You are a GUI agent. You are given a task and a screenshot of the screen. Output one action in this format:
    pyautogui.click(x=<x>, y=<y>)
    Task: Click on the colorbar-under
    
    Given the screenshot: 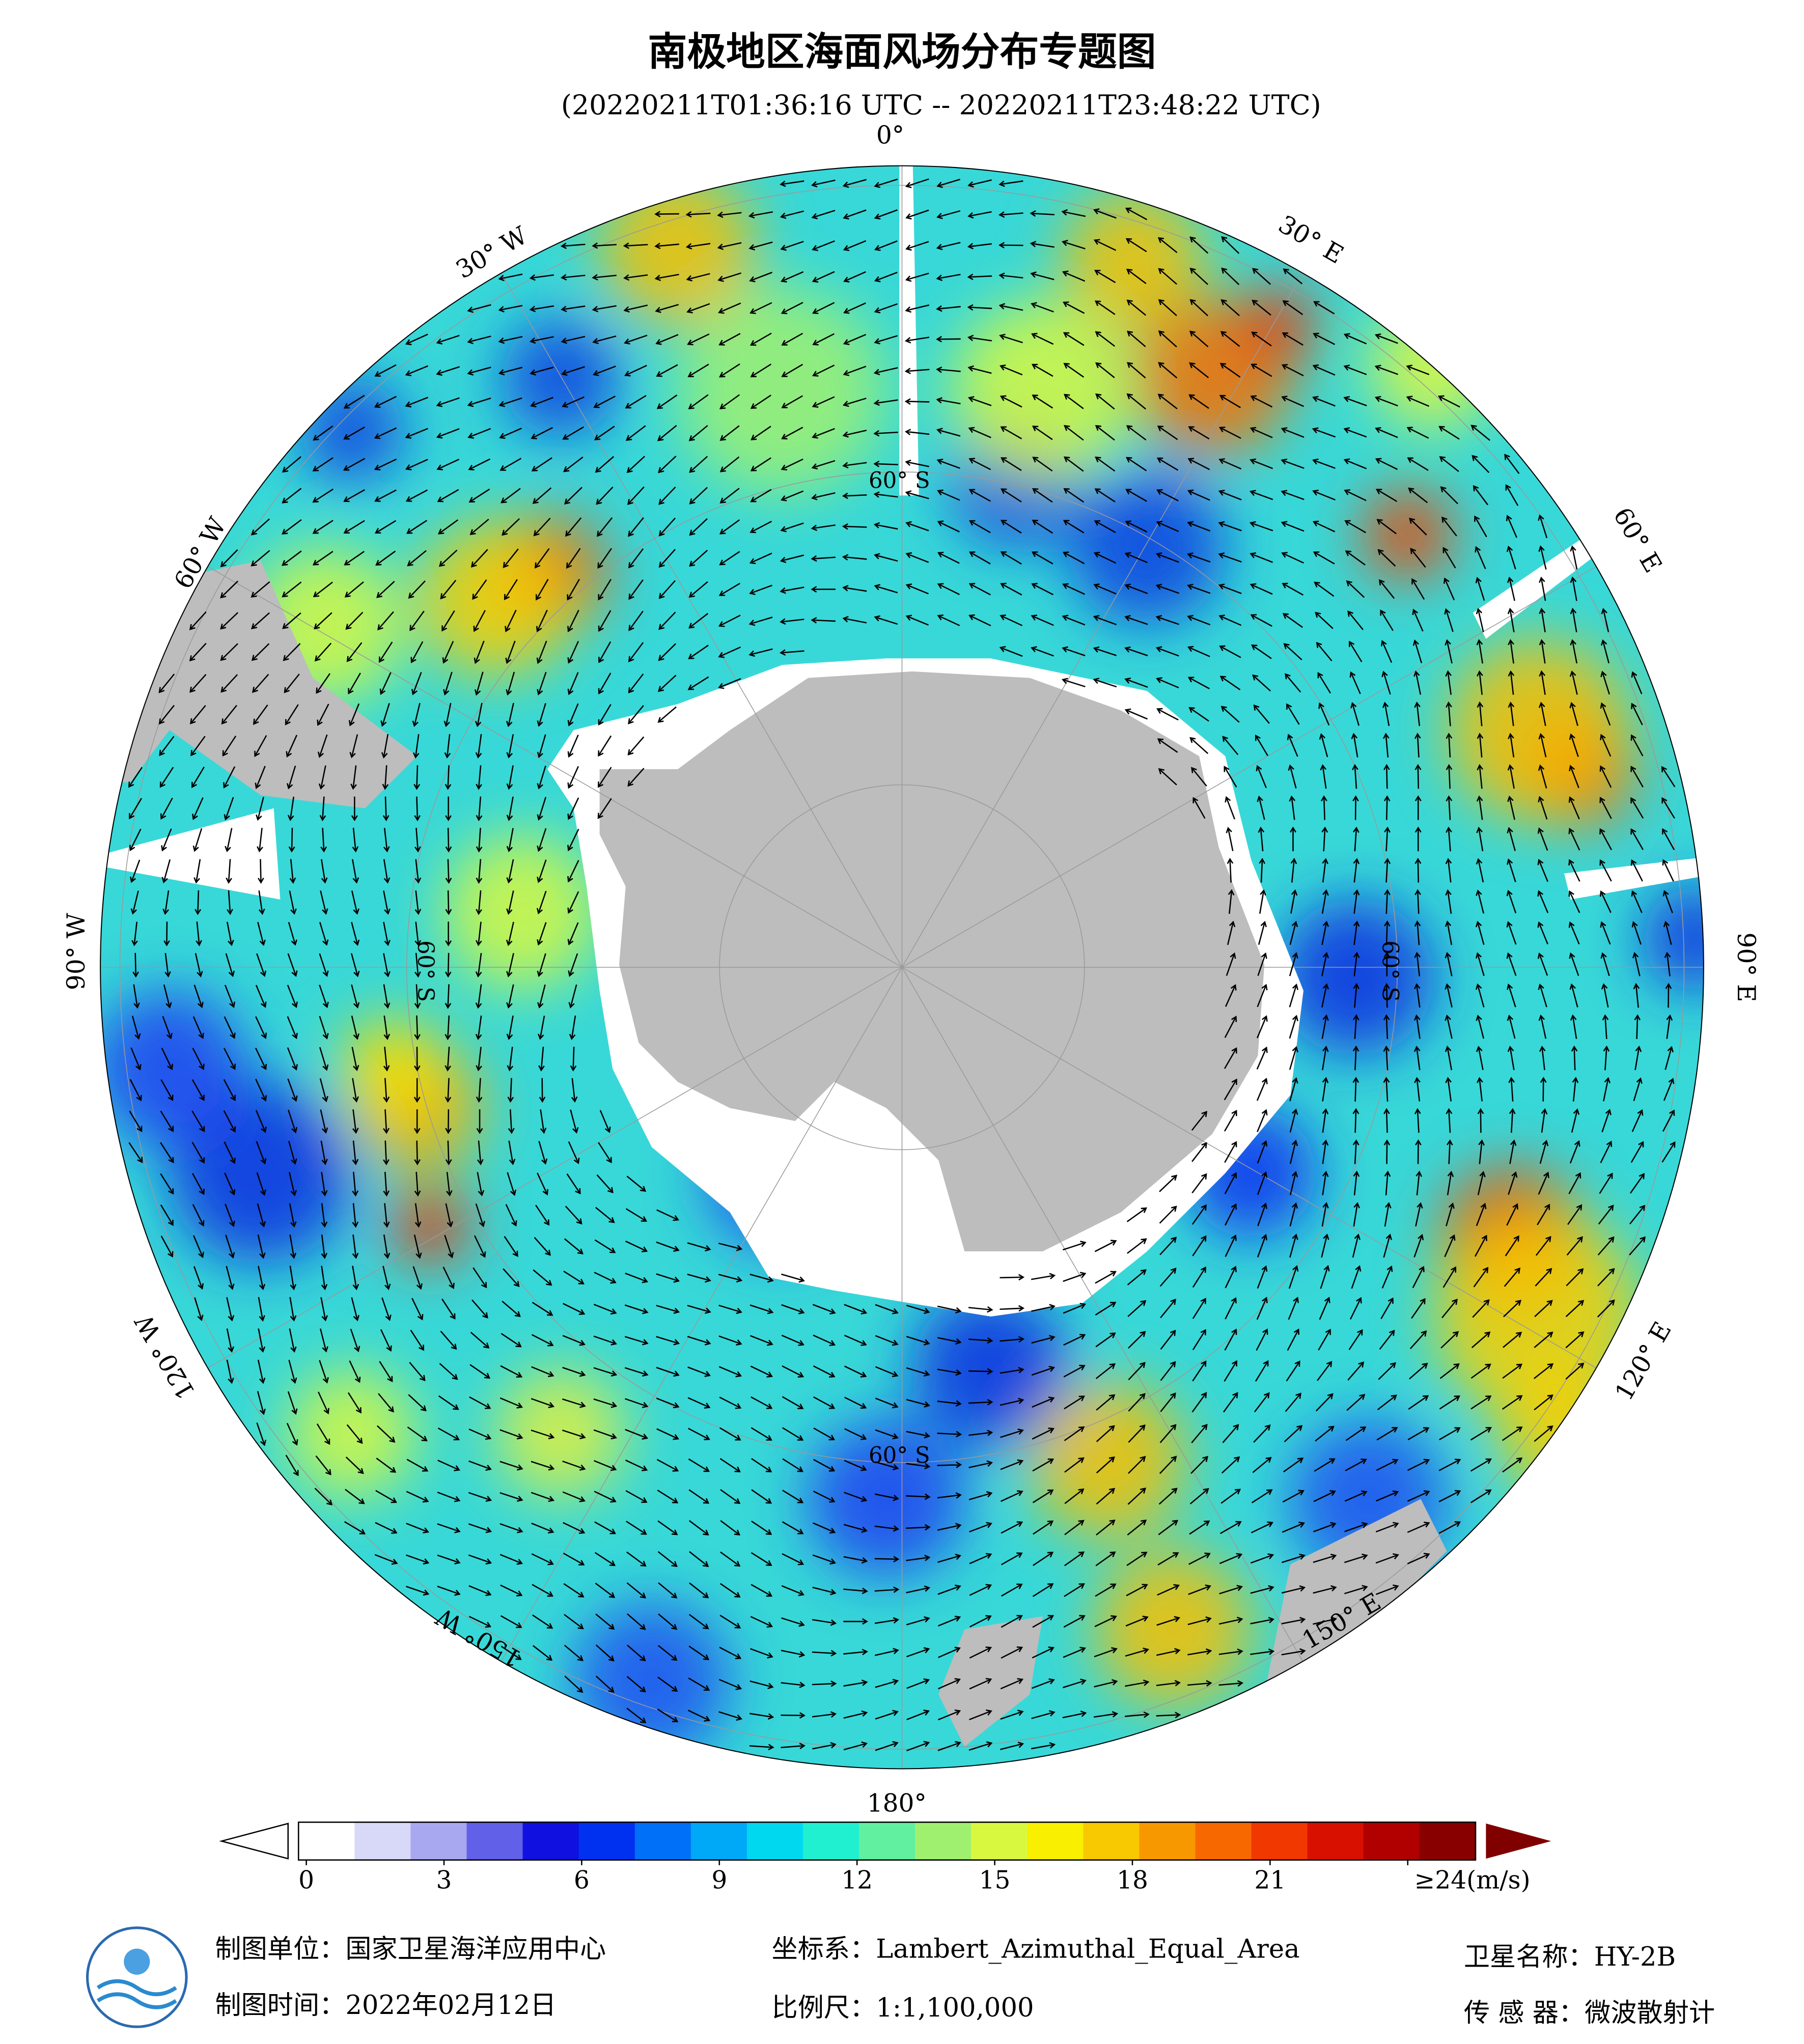 What is the action you would take?
    pyautogui.click(x=254, y=1841)
    